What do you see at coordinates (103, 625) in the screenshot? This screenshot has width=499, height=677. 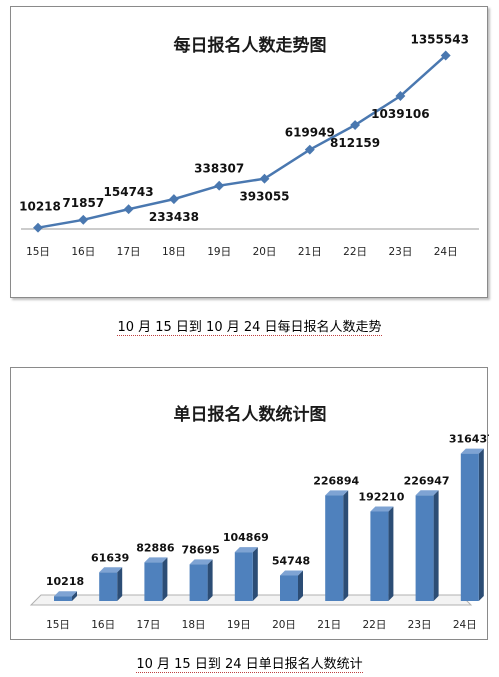 I see `bar-x-tick-label: 16日` at bounding box center [103, 625].